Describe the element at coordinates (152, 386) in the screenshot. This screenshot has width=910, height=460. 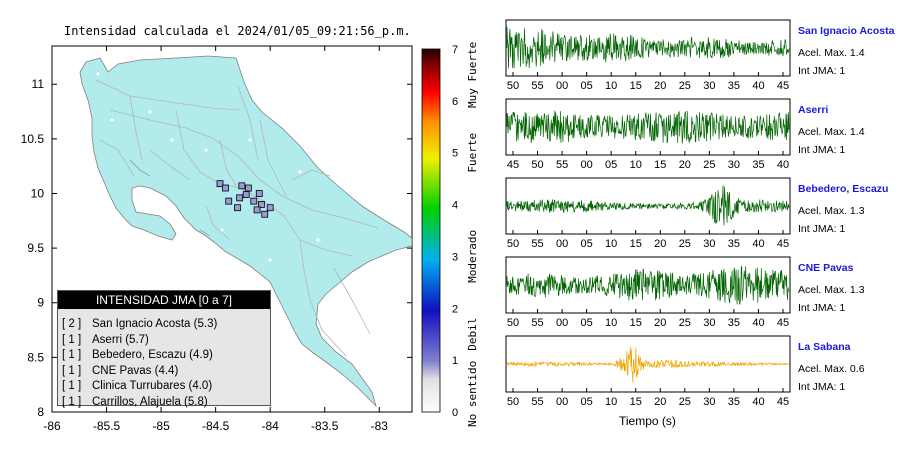
I see `legend-item-label: Clinica Turrubares (4.0)` at that location.